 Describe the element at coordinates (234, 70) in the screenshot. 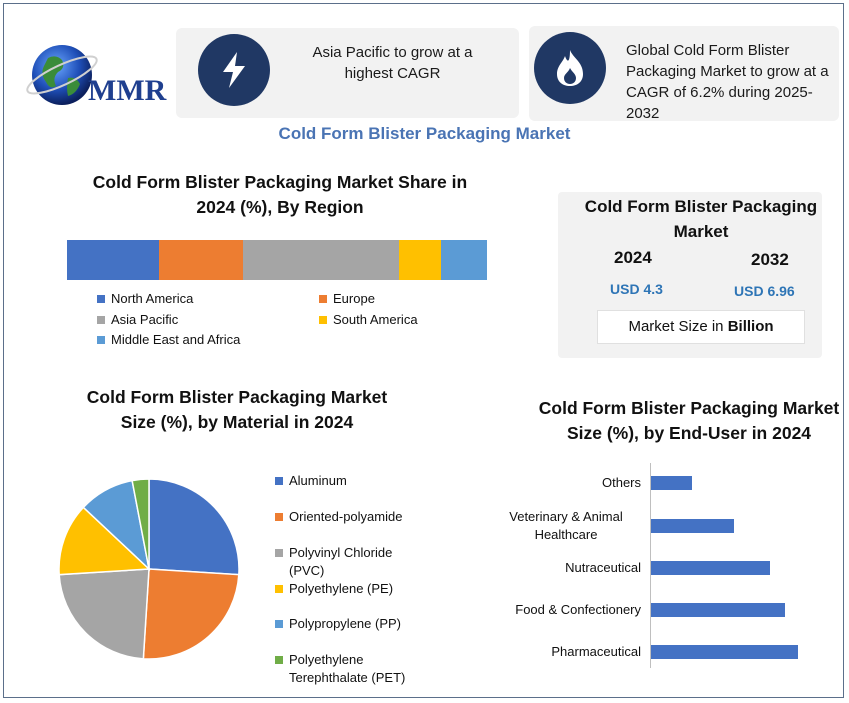

I see `lightning-icon` at that location.